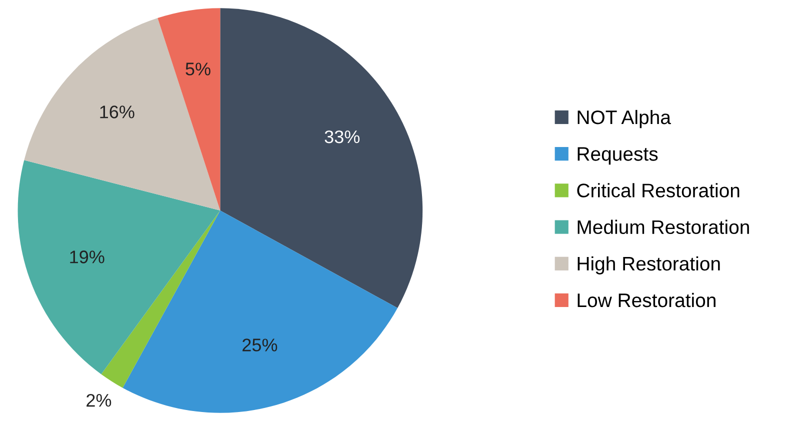 Image resolution: width=808 pixels, height=421 pixels. What do you see at coordinates (342, 137) in the screenshot?
I see `data-label: 33%` at bounding box center [342, 137].